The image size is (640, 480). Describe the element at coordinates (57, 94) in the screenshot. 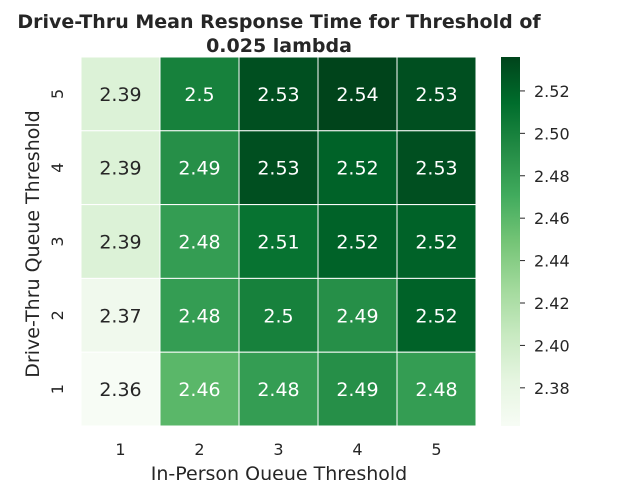

I see `y-tick-label: 5` at that location.